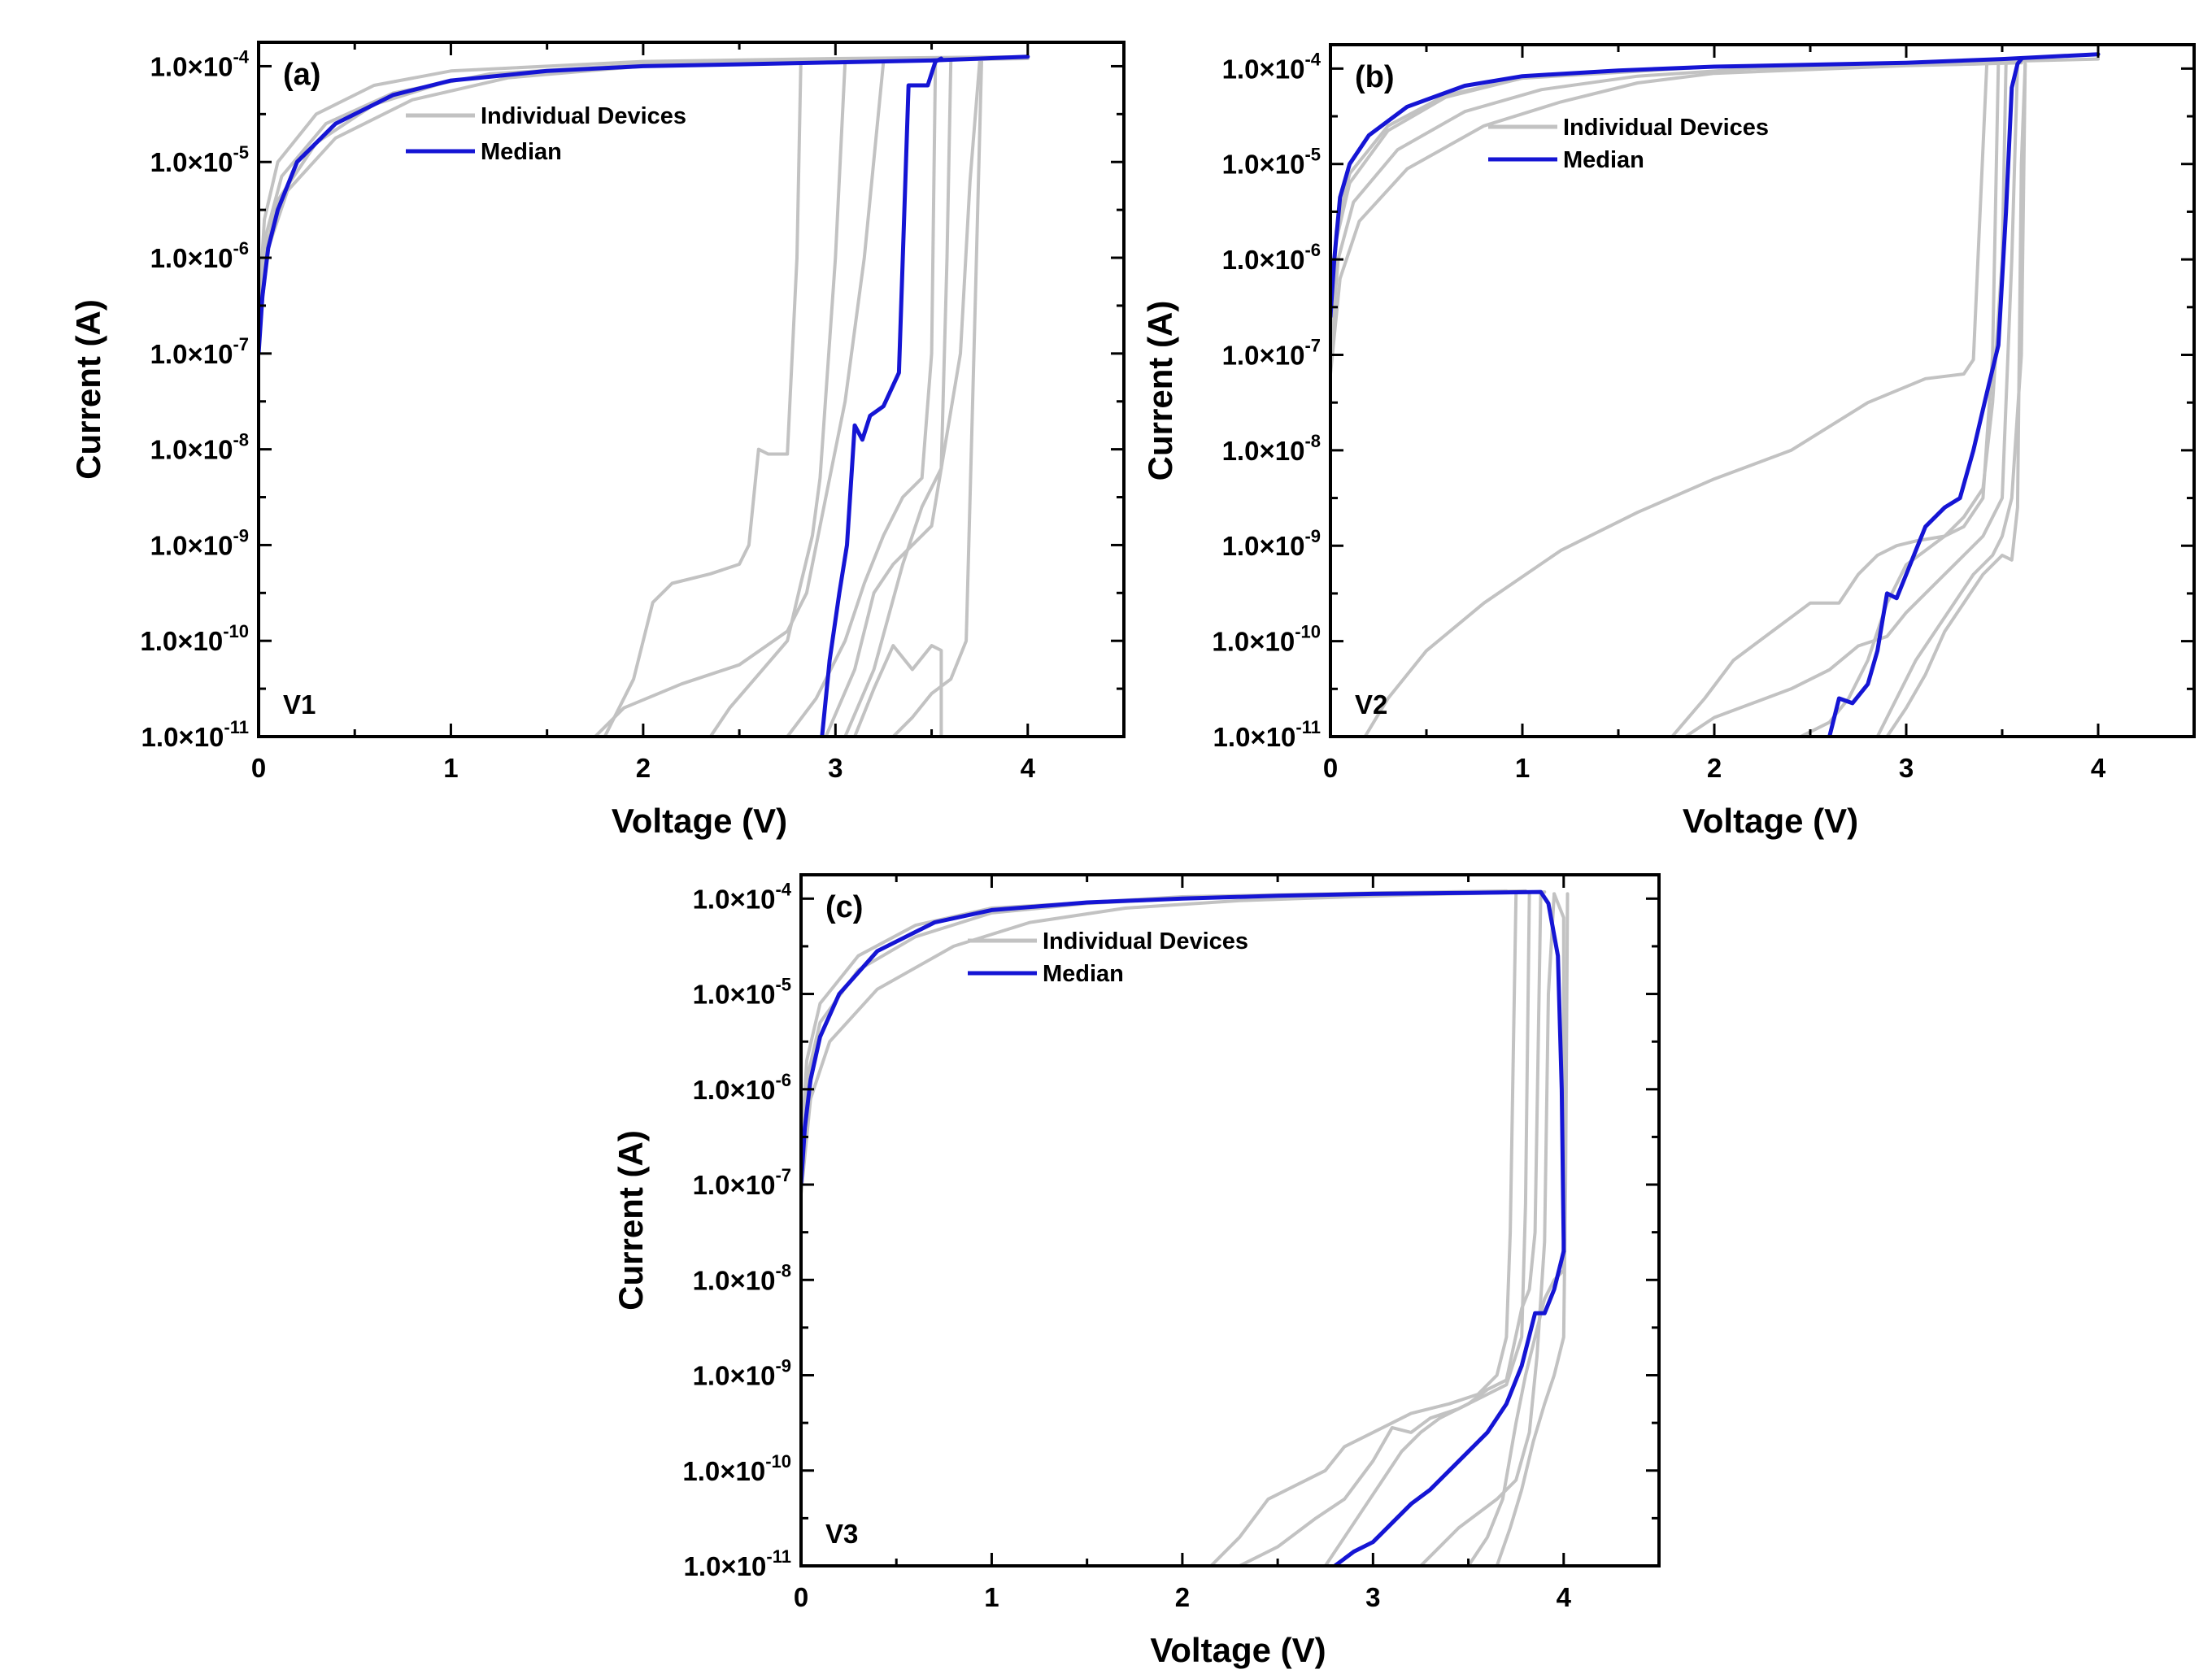  Describe the element at coordinates (1375, 77) in the screenshot. I see `panel-label: (b)` at that location.